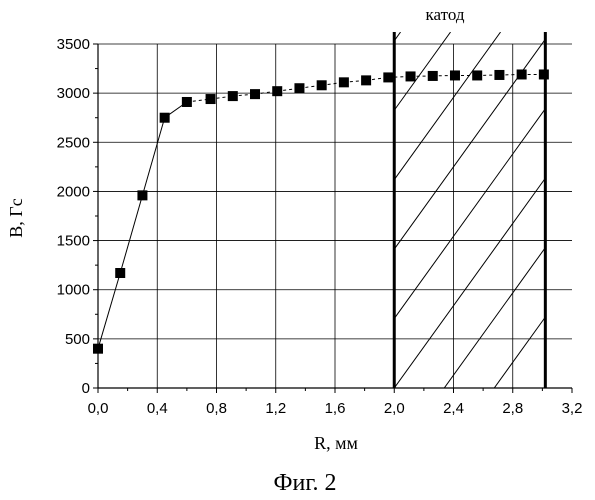  I want to click on y-tick-label: 0, so click(86, 388).